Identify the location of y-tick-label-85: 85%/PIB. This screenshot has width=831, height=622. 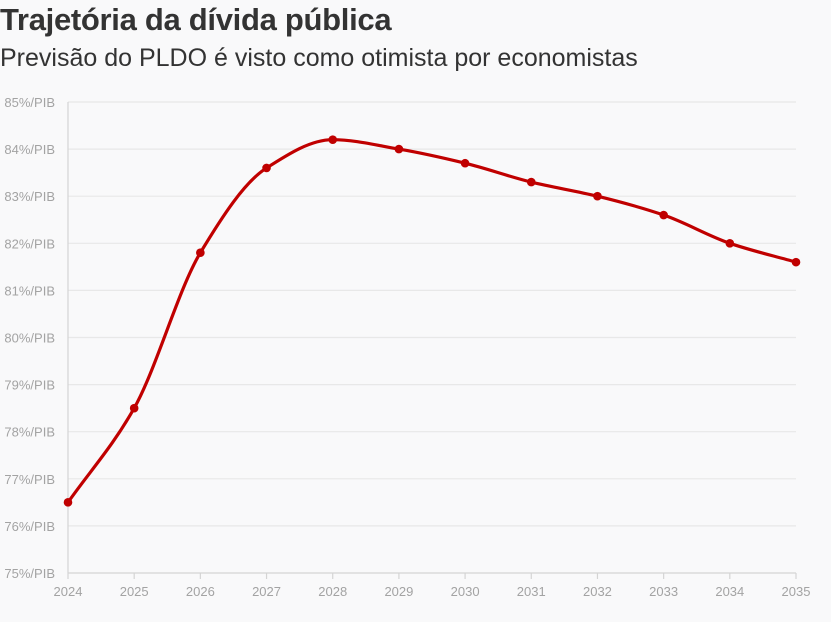
(29, 102).